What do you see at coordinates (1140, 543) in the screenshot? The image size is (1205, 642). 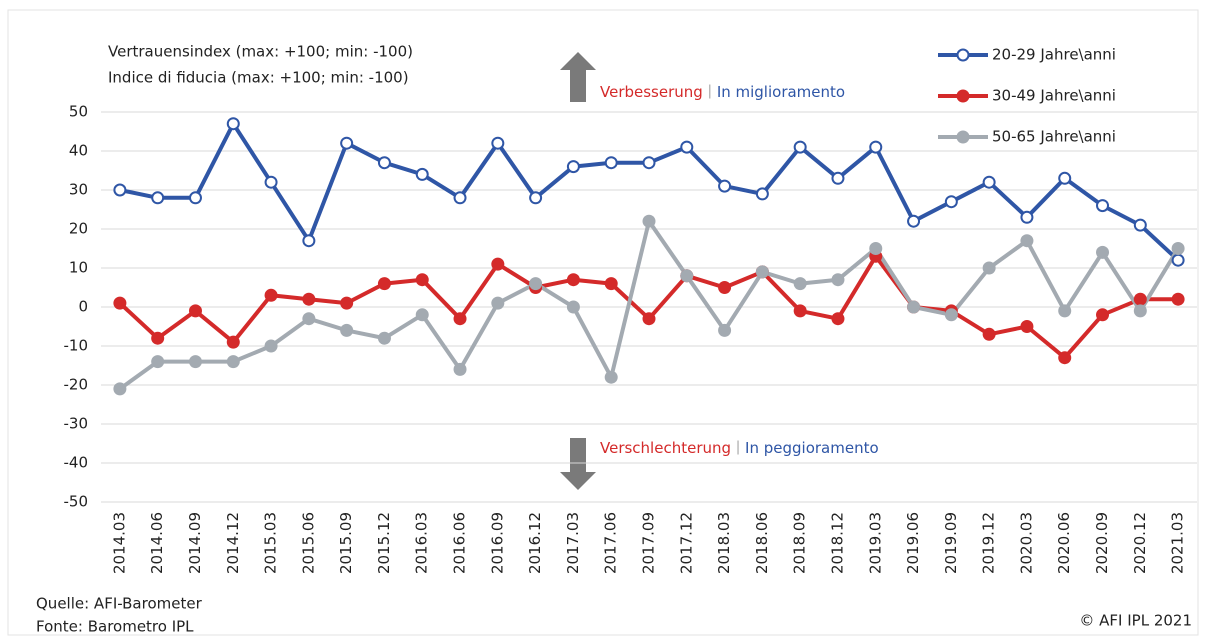 I see `x-tick-label: 2020.12` at bounding box center [1140, 543].